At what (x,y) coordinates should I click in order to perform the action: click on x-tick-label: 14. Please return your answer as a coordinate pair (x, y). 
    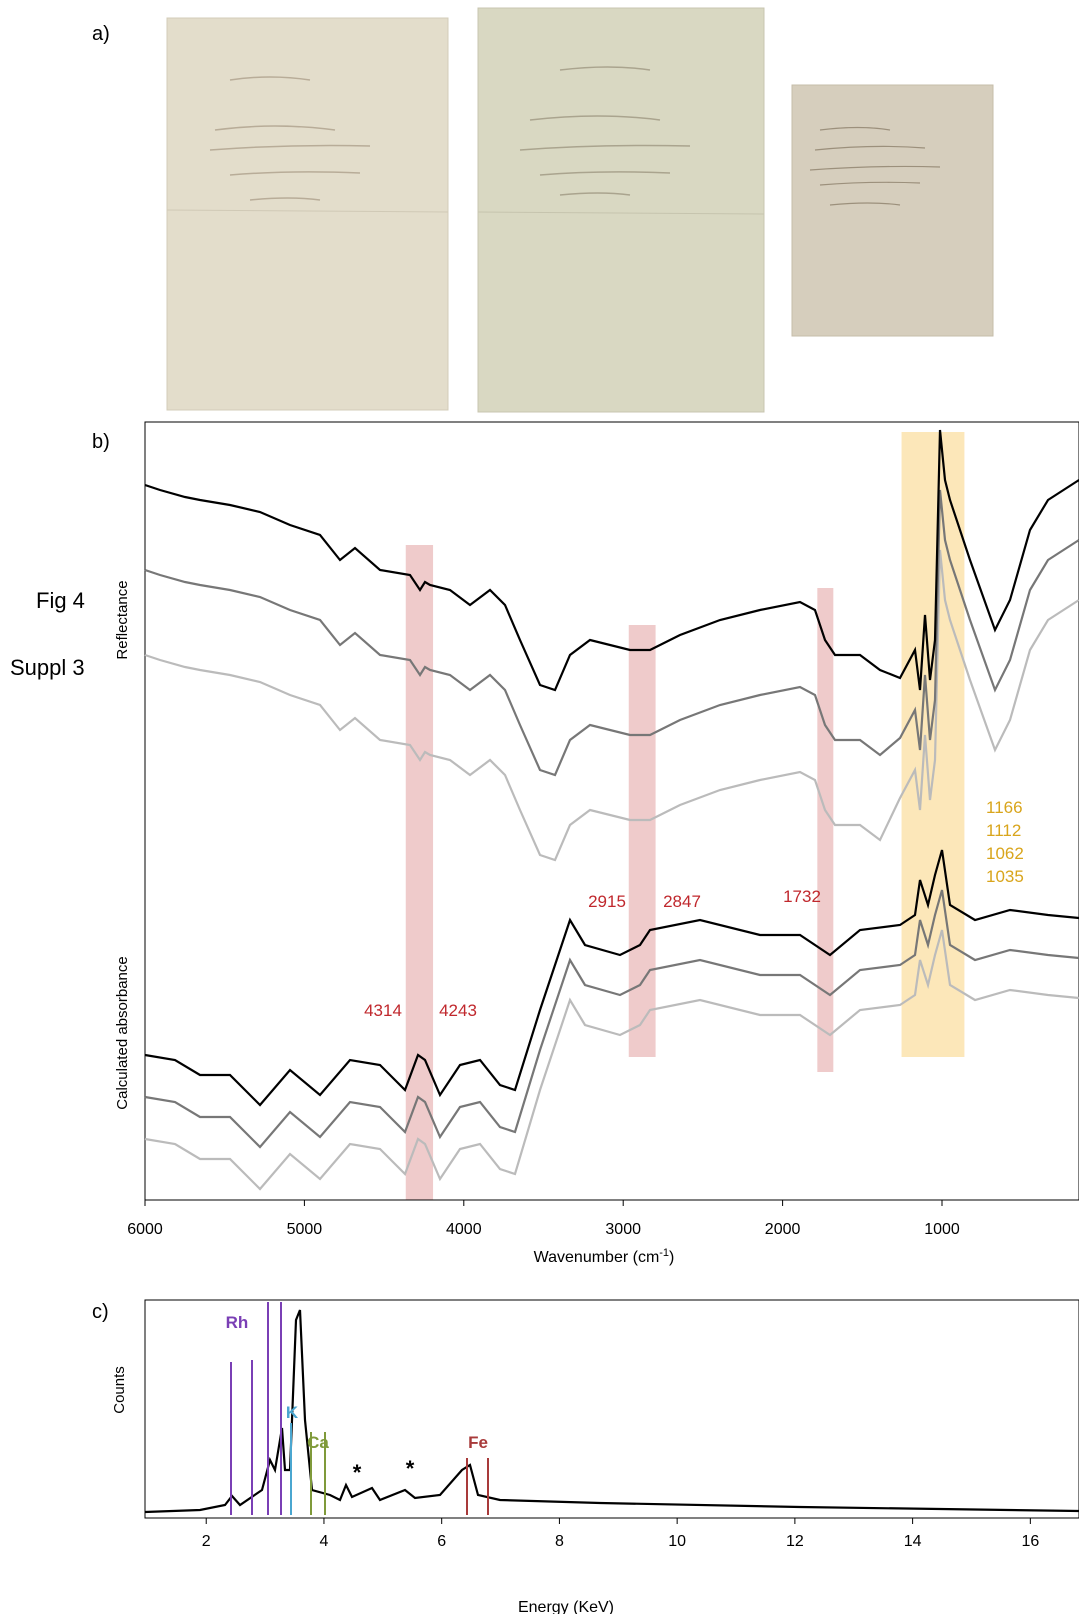
    Looking at the image, I should click on (913, 1541).